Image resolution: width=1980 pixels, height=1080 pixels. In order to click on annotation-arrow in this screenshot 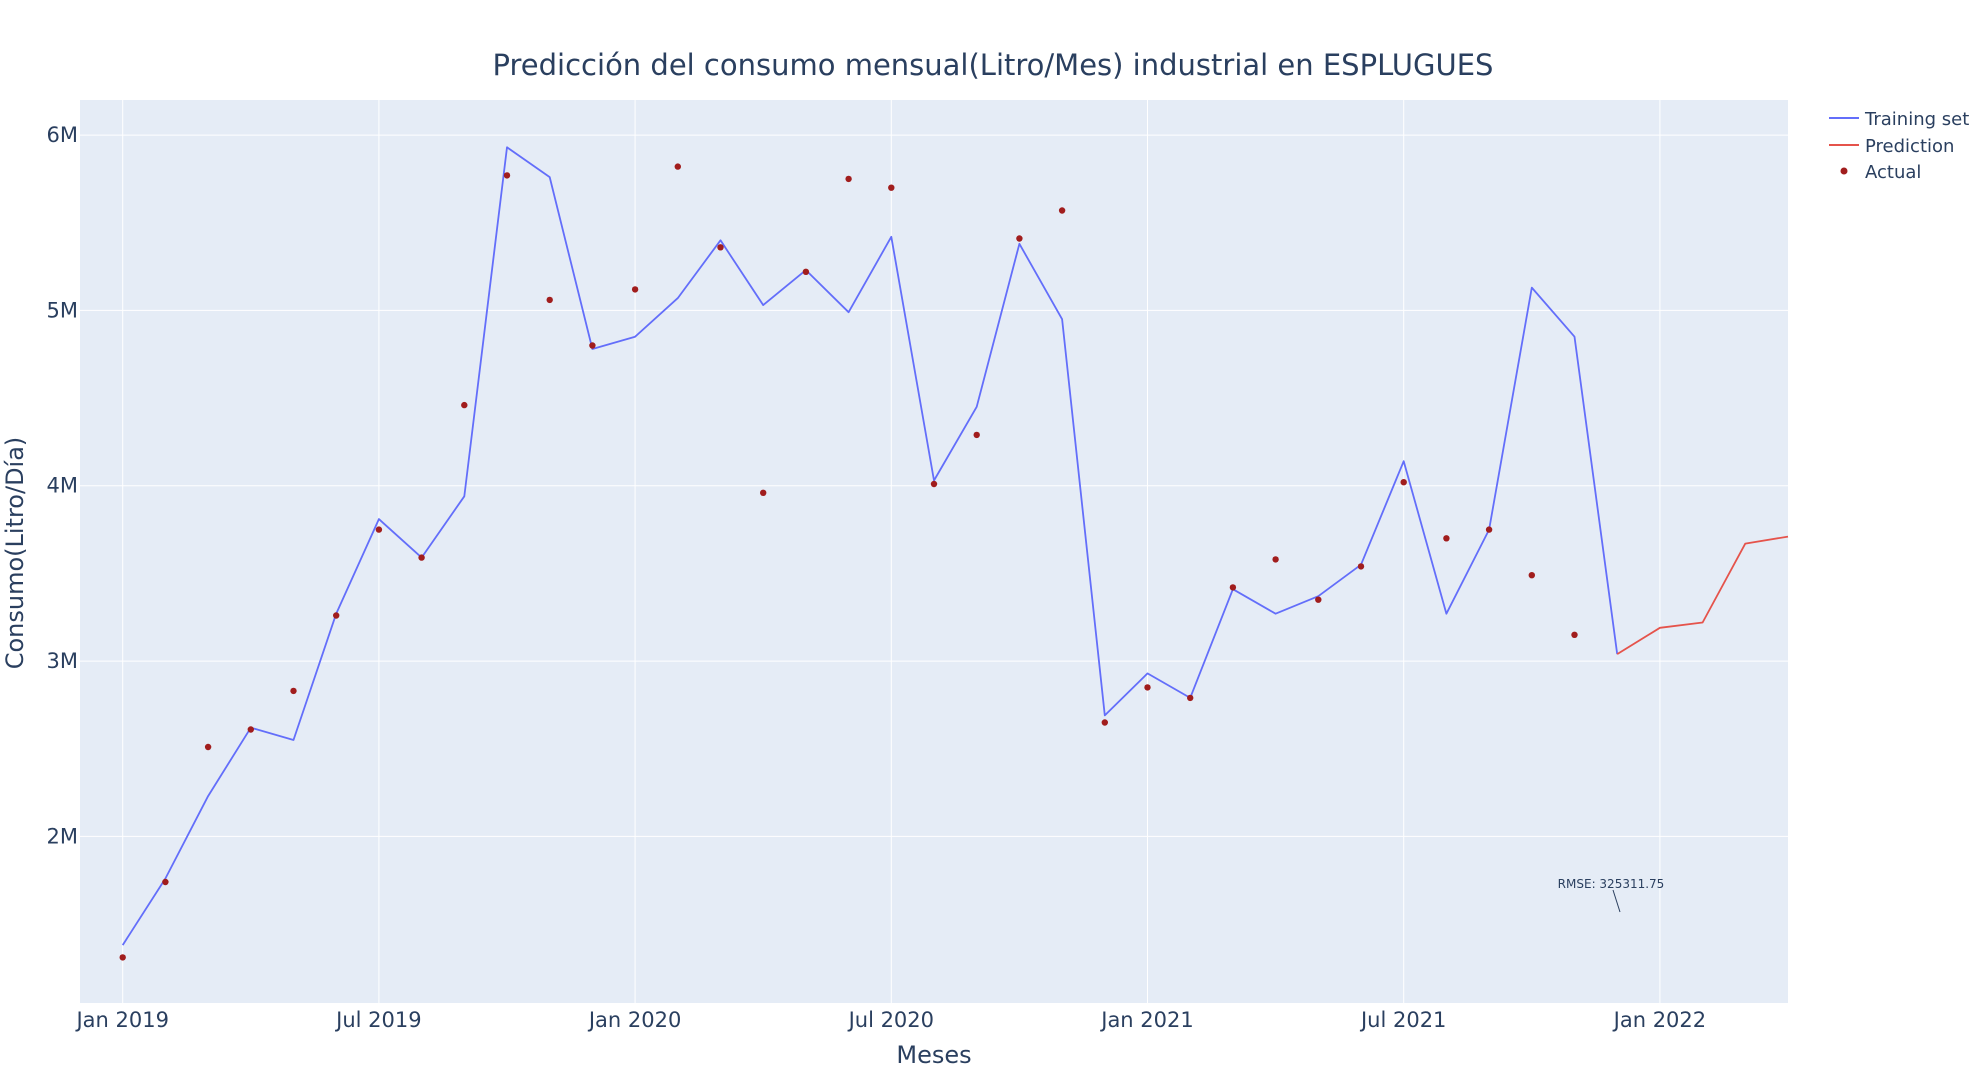, I will do `click(1616, 901)`.